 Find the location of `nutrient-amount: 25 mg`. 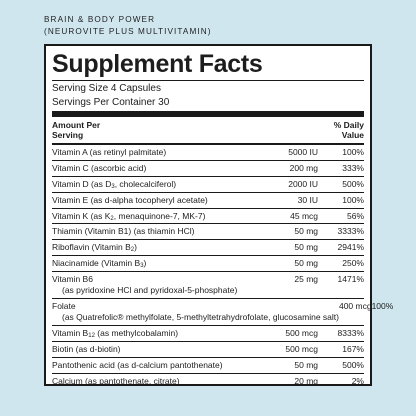

nutrient-amount: 25 mg is located at coordinates (306, 279).